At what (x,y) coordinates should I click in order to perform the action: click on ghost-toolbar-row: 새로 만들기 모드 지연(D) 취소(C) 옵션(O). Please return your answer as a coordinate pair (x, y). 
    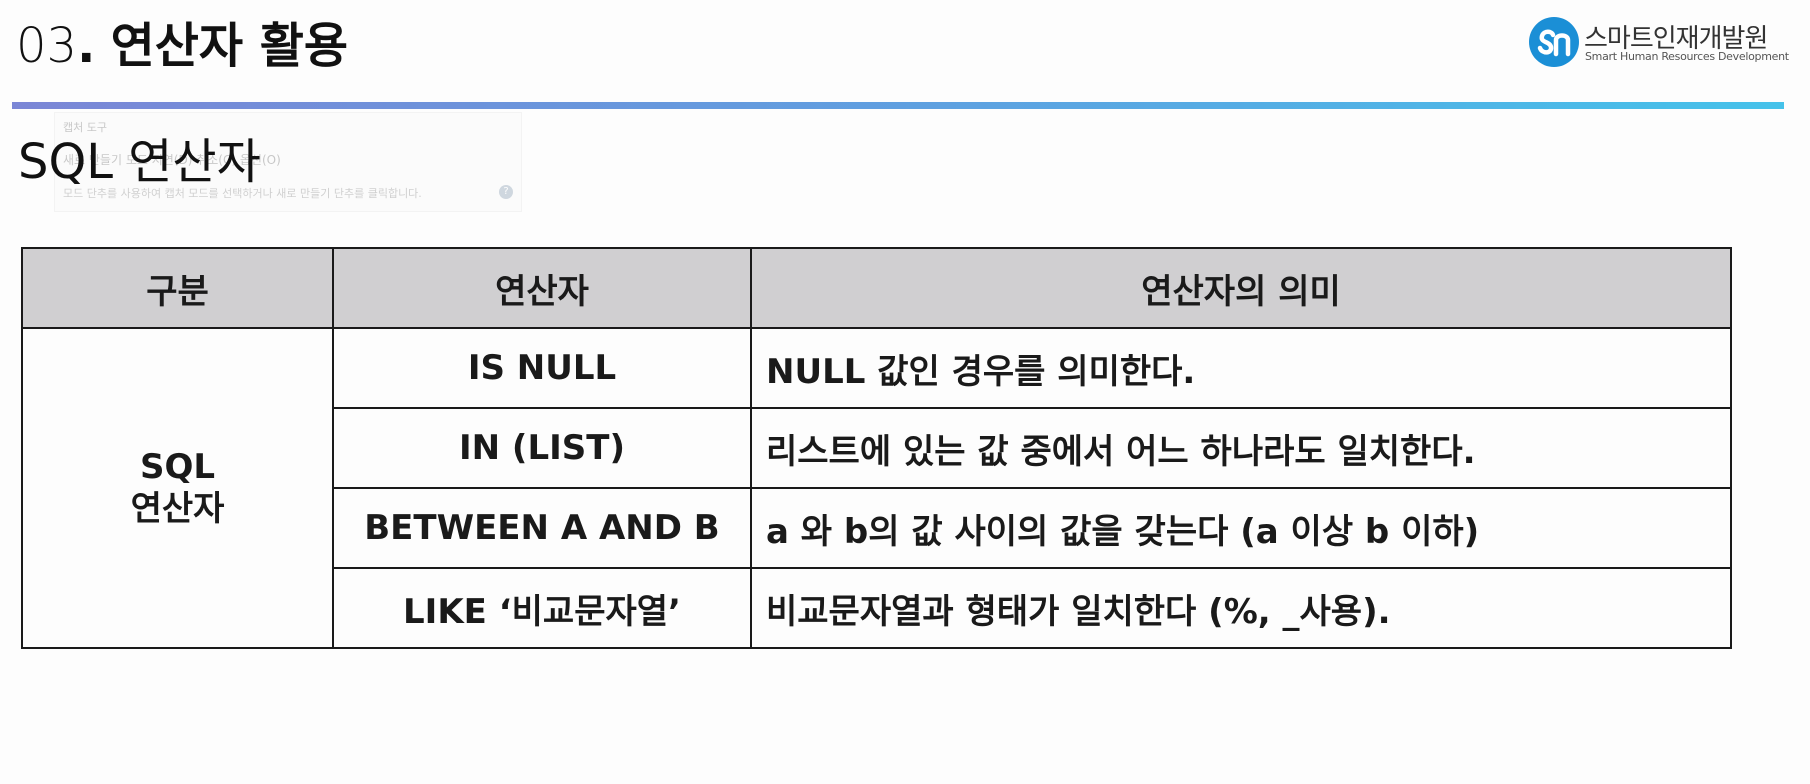
    Looking at the image, I should click on (172, 160).